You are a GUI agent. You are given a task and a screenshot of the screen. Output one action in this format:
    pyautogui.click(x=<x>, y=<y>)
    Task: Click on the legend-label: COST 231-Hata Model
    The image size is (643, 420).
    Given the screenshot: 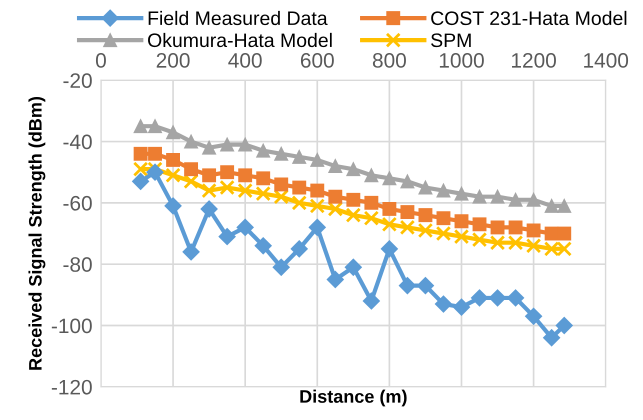 What is the action you would take?
    pyautogui.click(x=528, y=18)
    